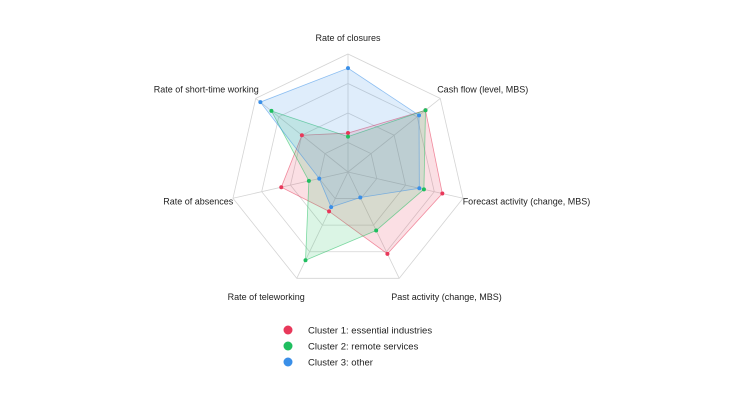  What do you see at coordinates (319, 178) in the screenshot?
I see `point-cluster-3-rate-of-absences` at bounding box center [319, 178].